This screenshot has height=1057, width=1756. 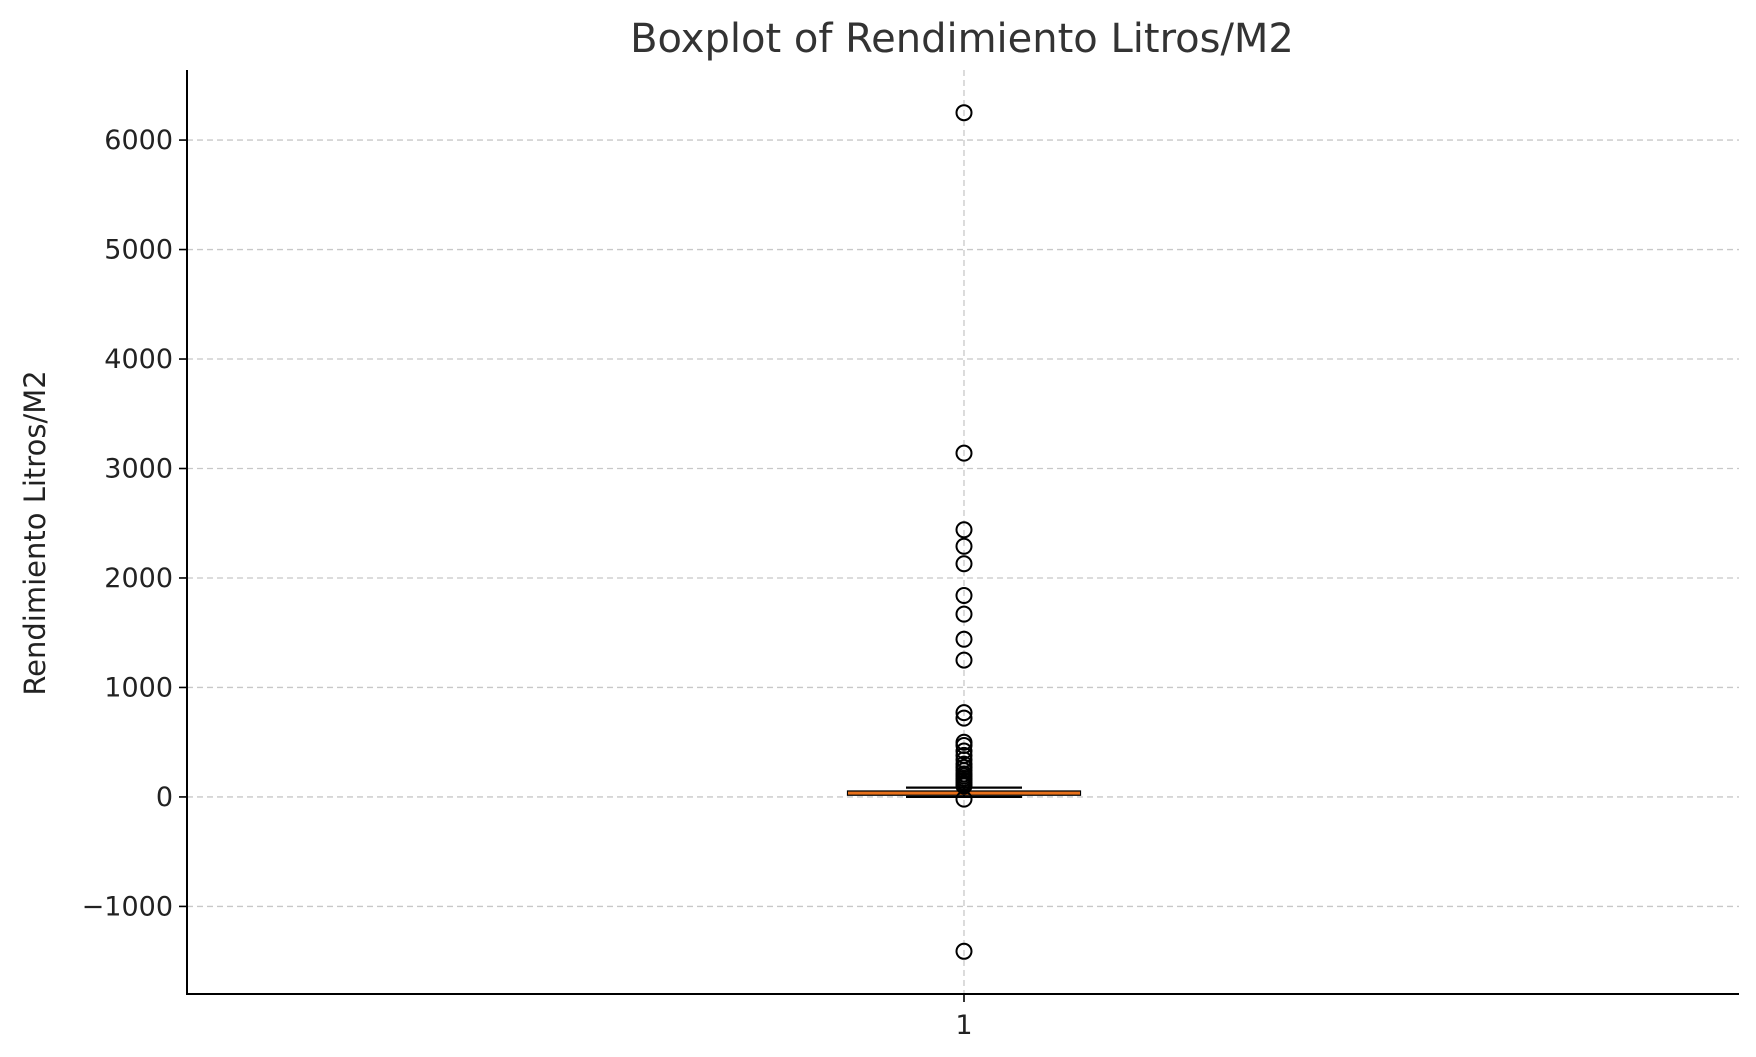 I want to click on outlier-points, so click(x=964, y=532).